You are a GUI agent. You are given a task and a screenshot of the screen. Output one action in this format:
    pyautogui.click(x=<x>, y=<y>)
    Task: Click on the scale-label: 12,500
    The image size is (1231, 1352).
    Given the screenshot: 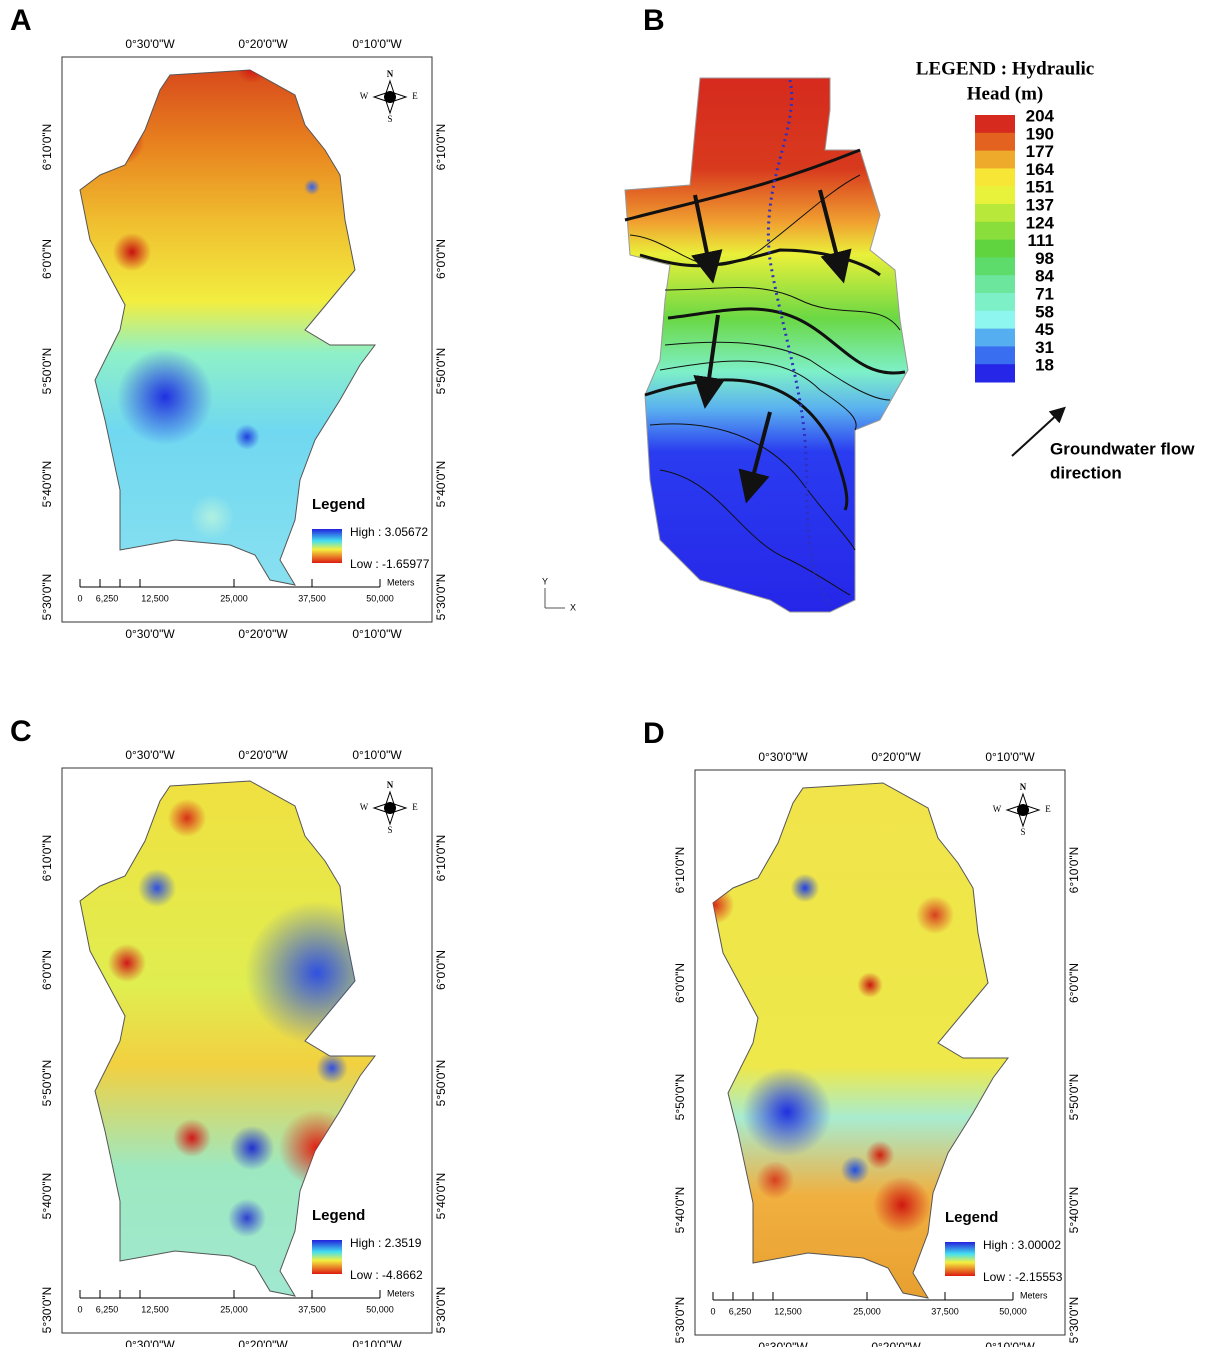 What is the action you would take?
    pyautogui.click(x=155, y=1309)
    